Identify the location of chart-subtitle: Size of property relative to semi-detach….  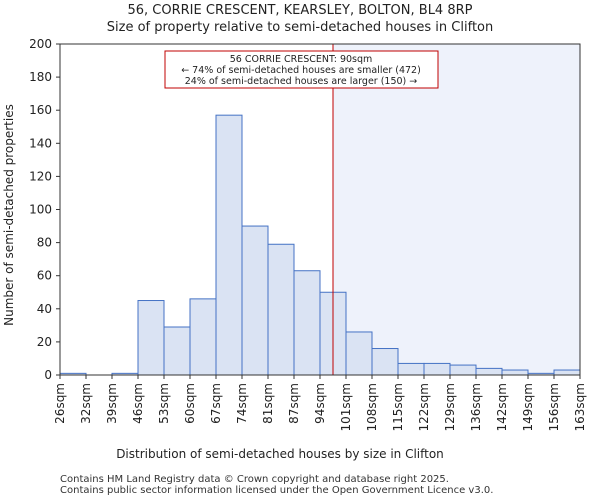
(300, 27).